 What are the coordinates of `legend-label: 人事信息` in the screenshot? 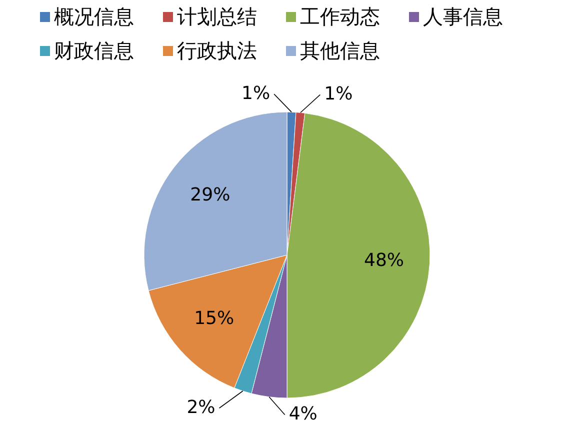 It's located at (463, 16).